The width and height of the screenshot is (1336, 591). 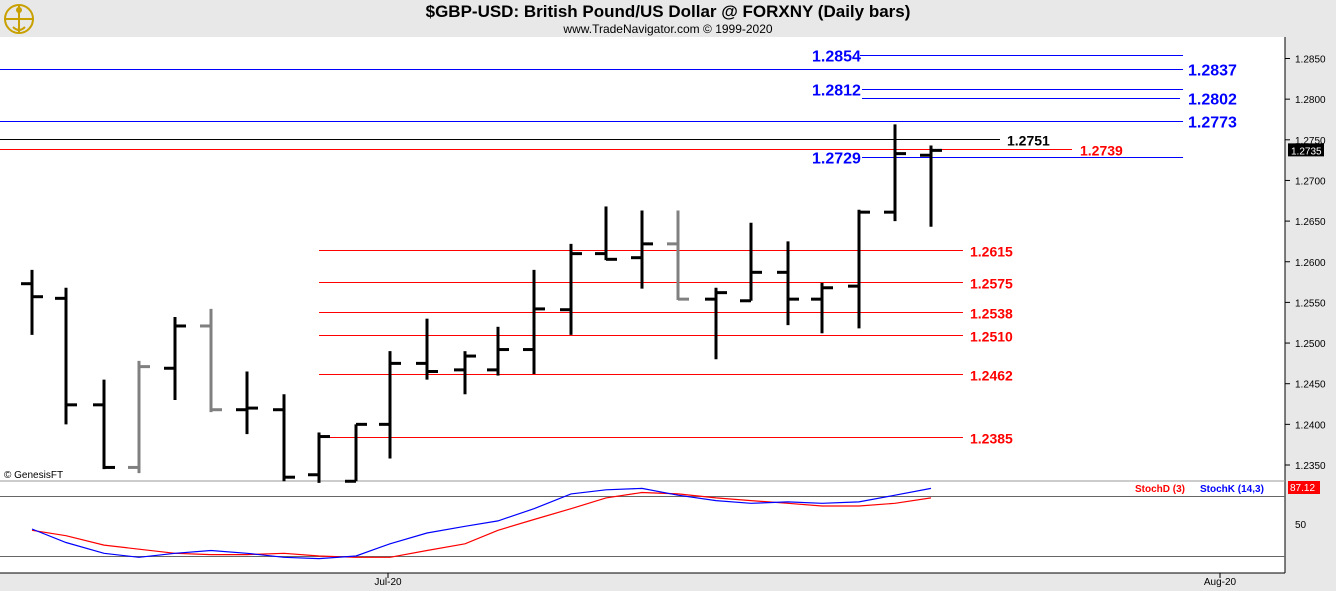 What do you see at coordinates (1101, 151) in the screenshot?
I see `level-label: 1.2739` at bounding box center [1101, 151].